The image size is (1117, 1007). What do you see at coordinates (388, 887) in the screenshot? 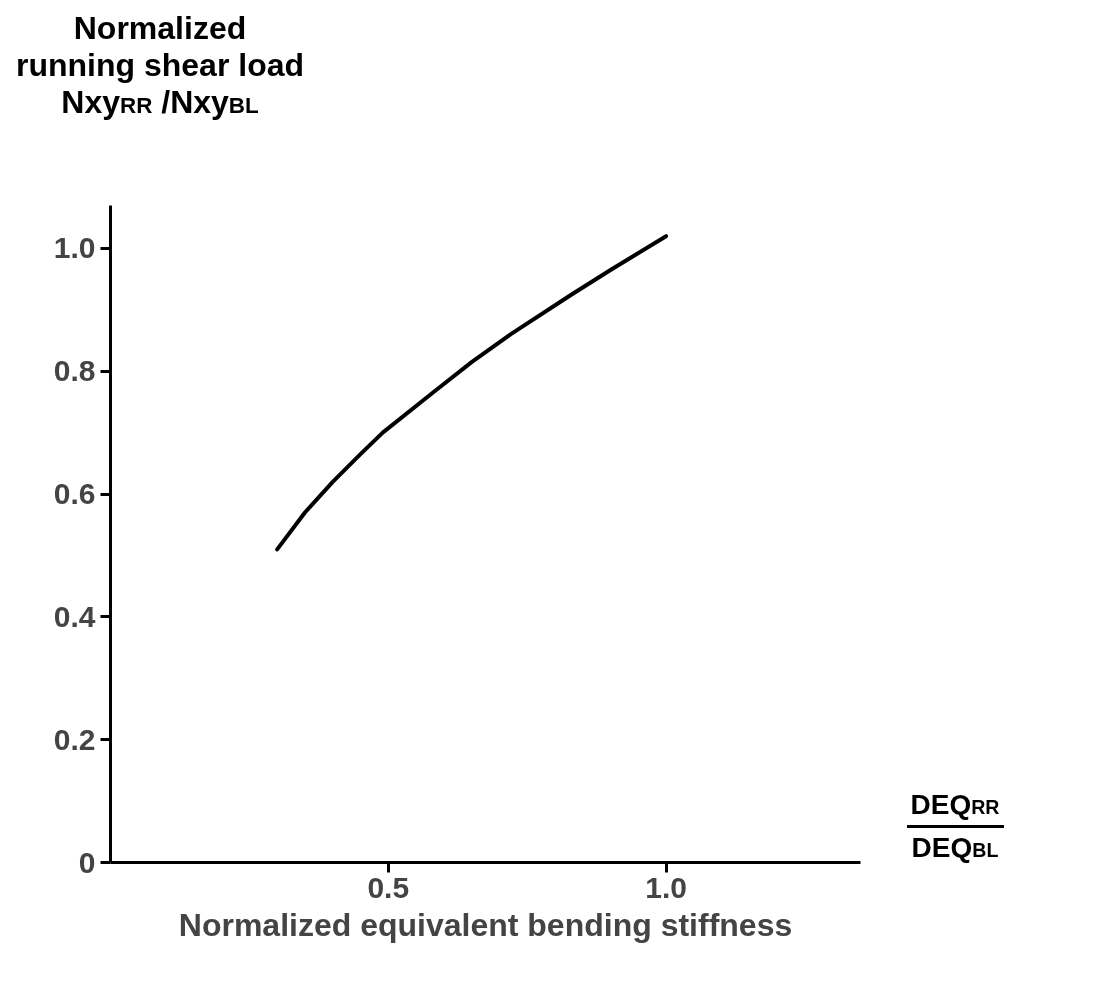
I see `x-tick-label: 0.5` at bounding box center [388, 887].